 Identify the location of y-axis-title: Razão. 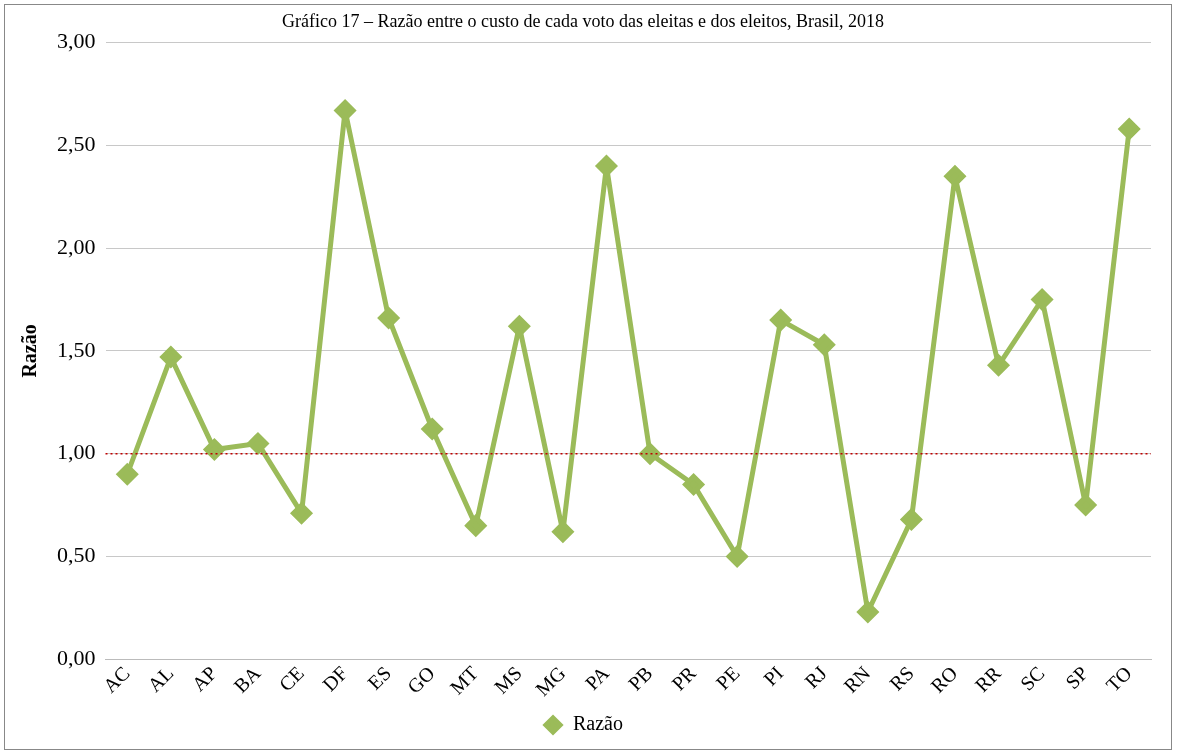
(29, 351).